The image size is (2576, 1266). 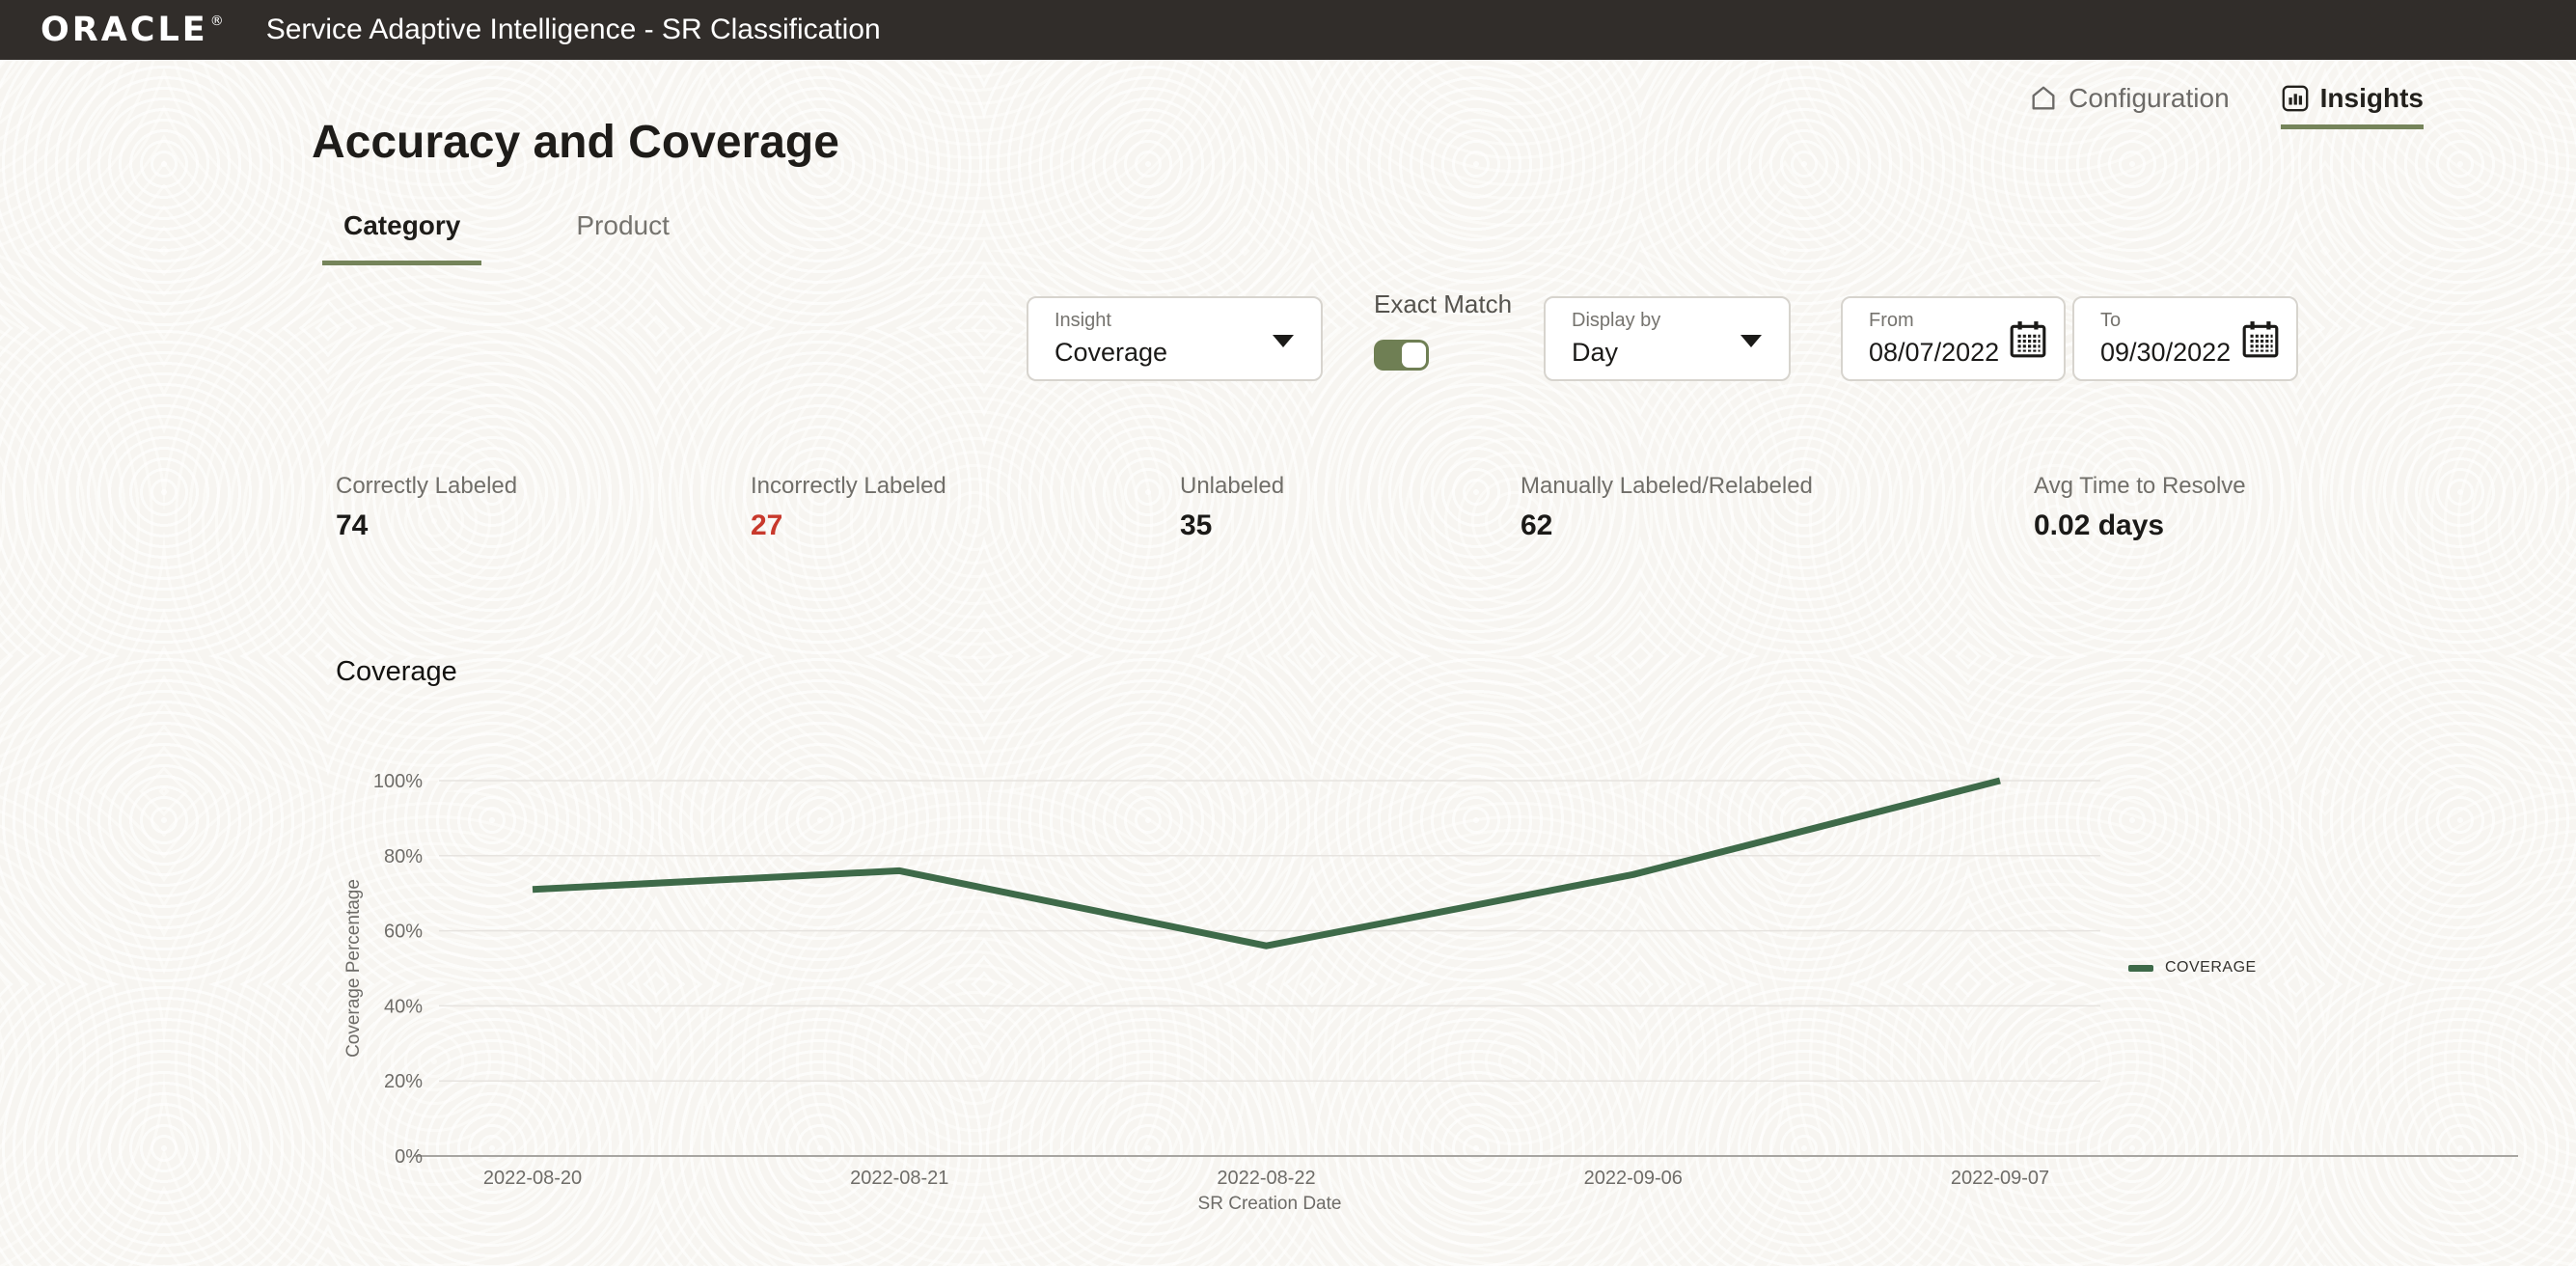 I want to click on stat-value: 0.02 days, so click(x=2099, y=525).